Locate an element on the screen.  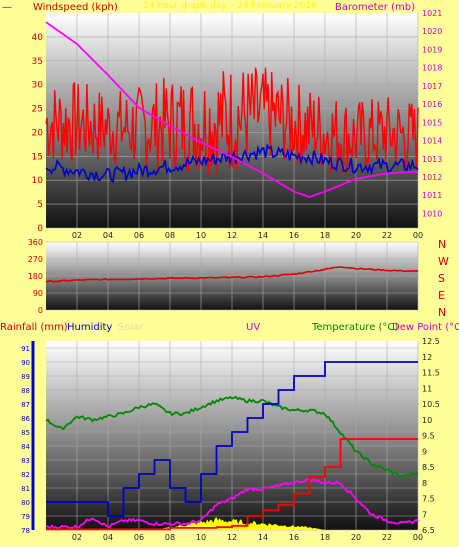
temperature-tick-label: 10.5 is located at coordinates (431, 404).